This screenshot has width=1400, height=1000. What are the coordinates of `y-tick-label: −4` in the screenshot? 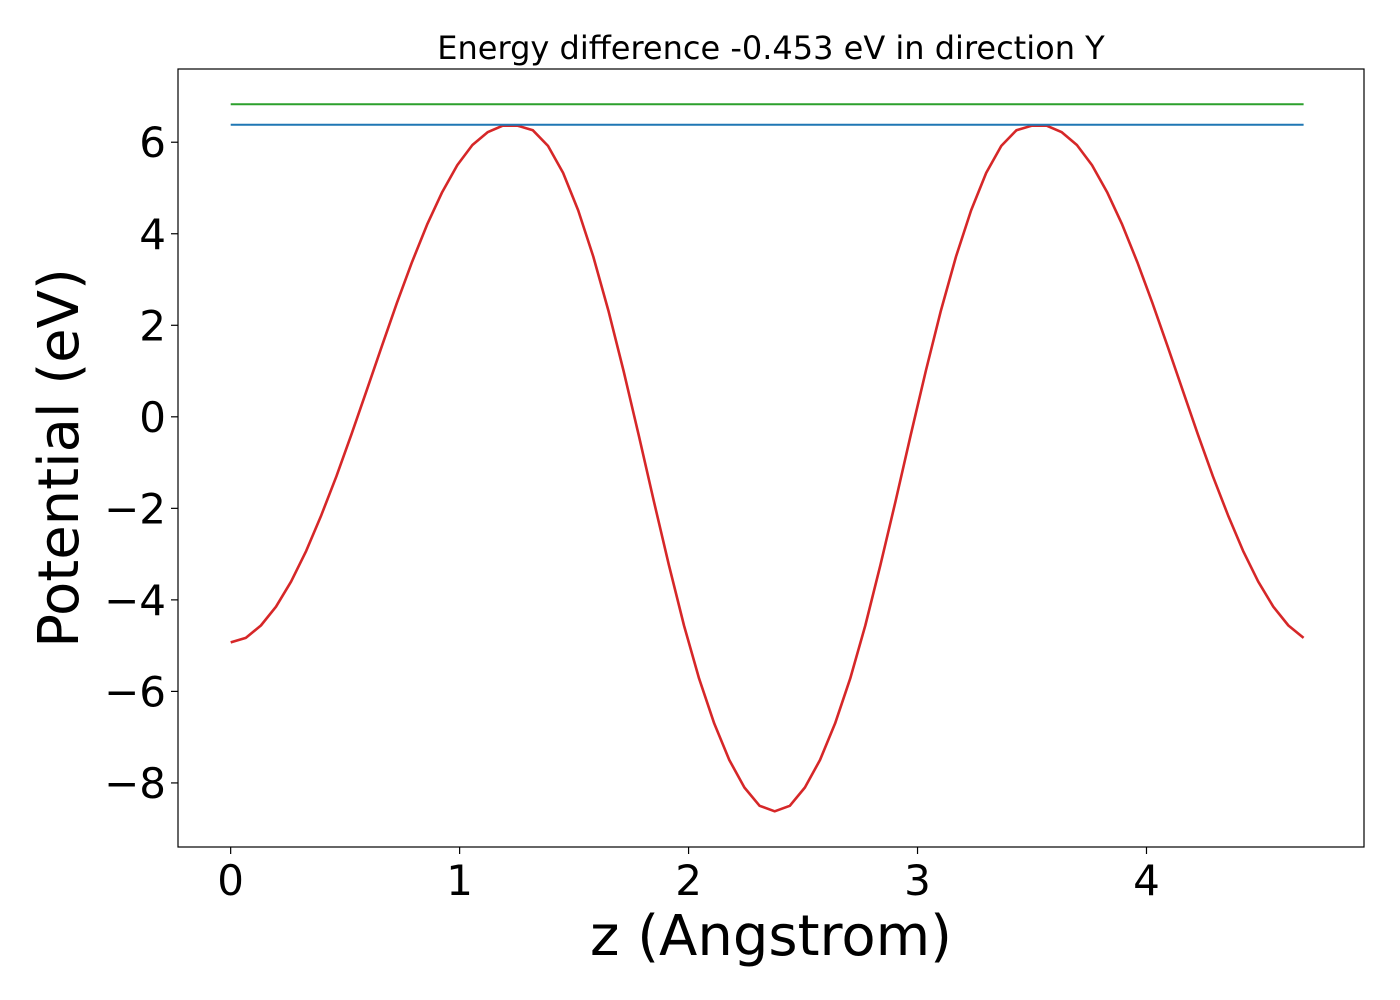 It's located at (135, 600).